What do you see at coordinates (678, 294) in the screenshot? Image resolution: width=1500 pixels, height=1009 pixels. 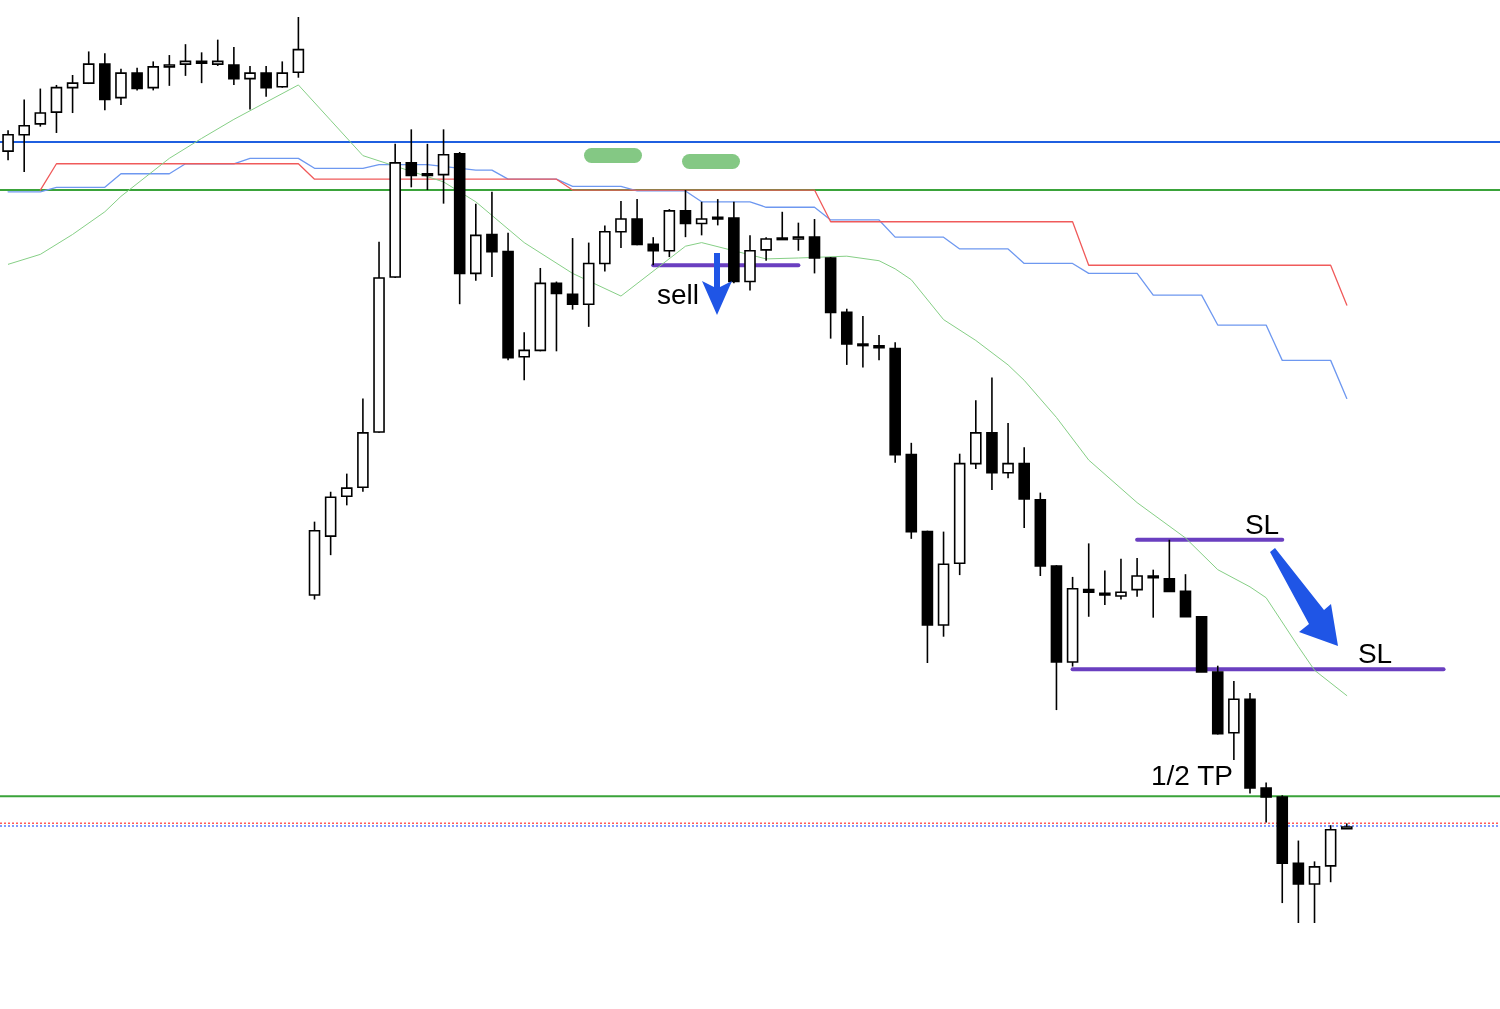 I see `annotation: sell` at bounding box center [678, 294].